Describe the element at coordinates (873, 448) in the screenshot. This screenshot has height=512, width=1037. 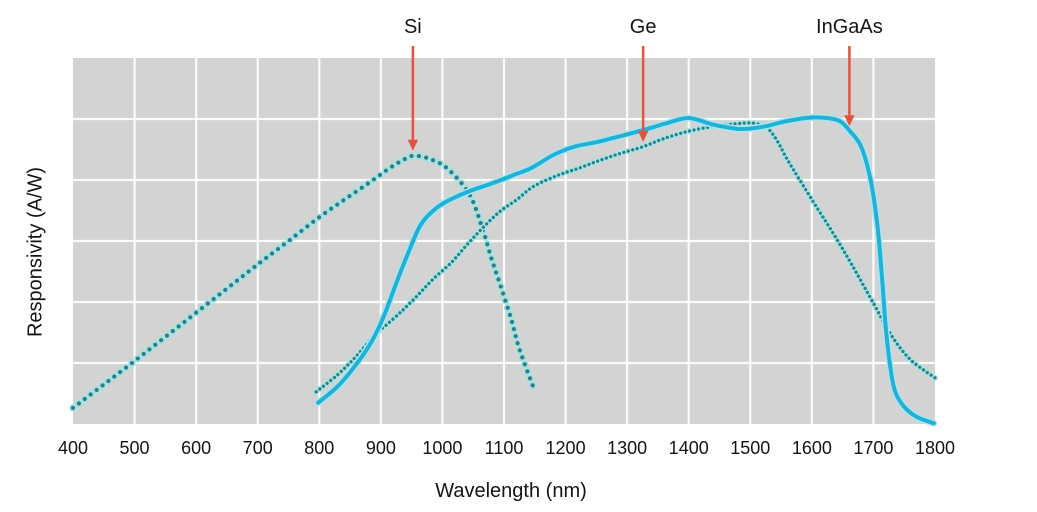
I see `x-tick-label-1700: 1700` at that location.